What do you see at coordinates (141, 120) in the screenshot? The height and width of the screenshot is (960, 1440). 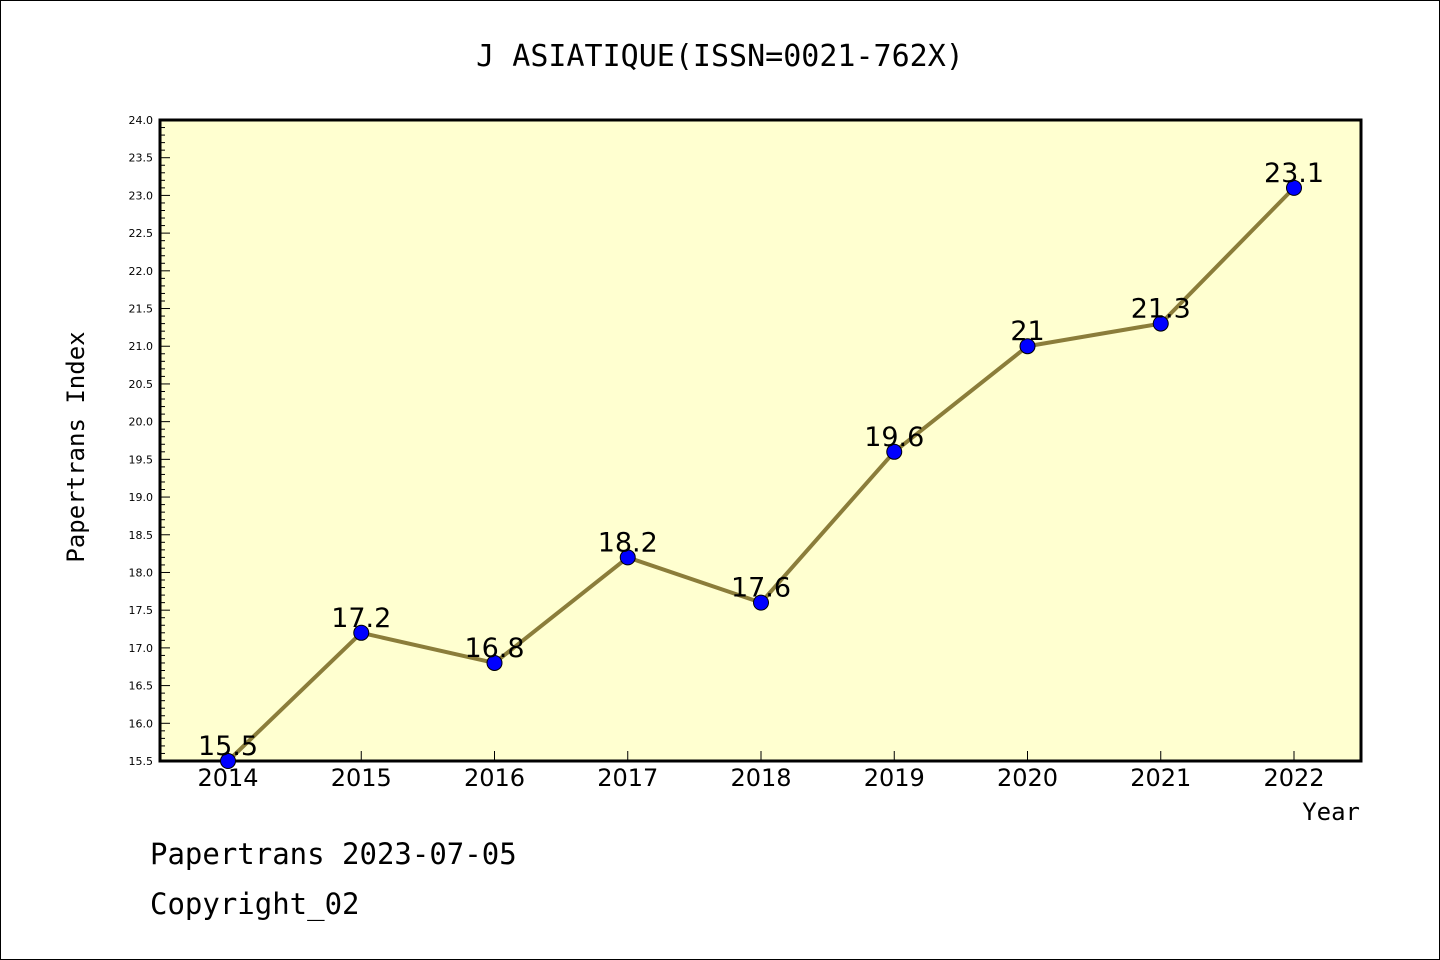 I see `y-tick-label: 24.0` at bounding box center [141, 120].